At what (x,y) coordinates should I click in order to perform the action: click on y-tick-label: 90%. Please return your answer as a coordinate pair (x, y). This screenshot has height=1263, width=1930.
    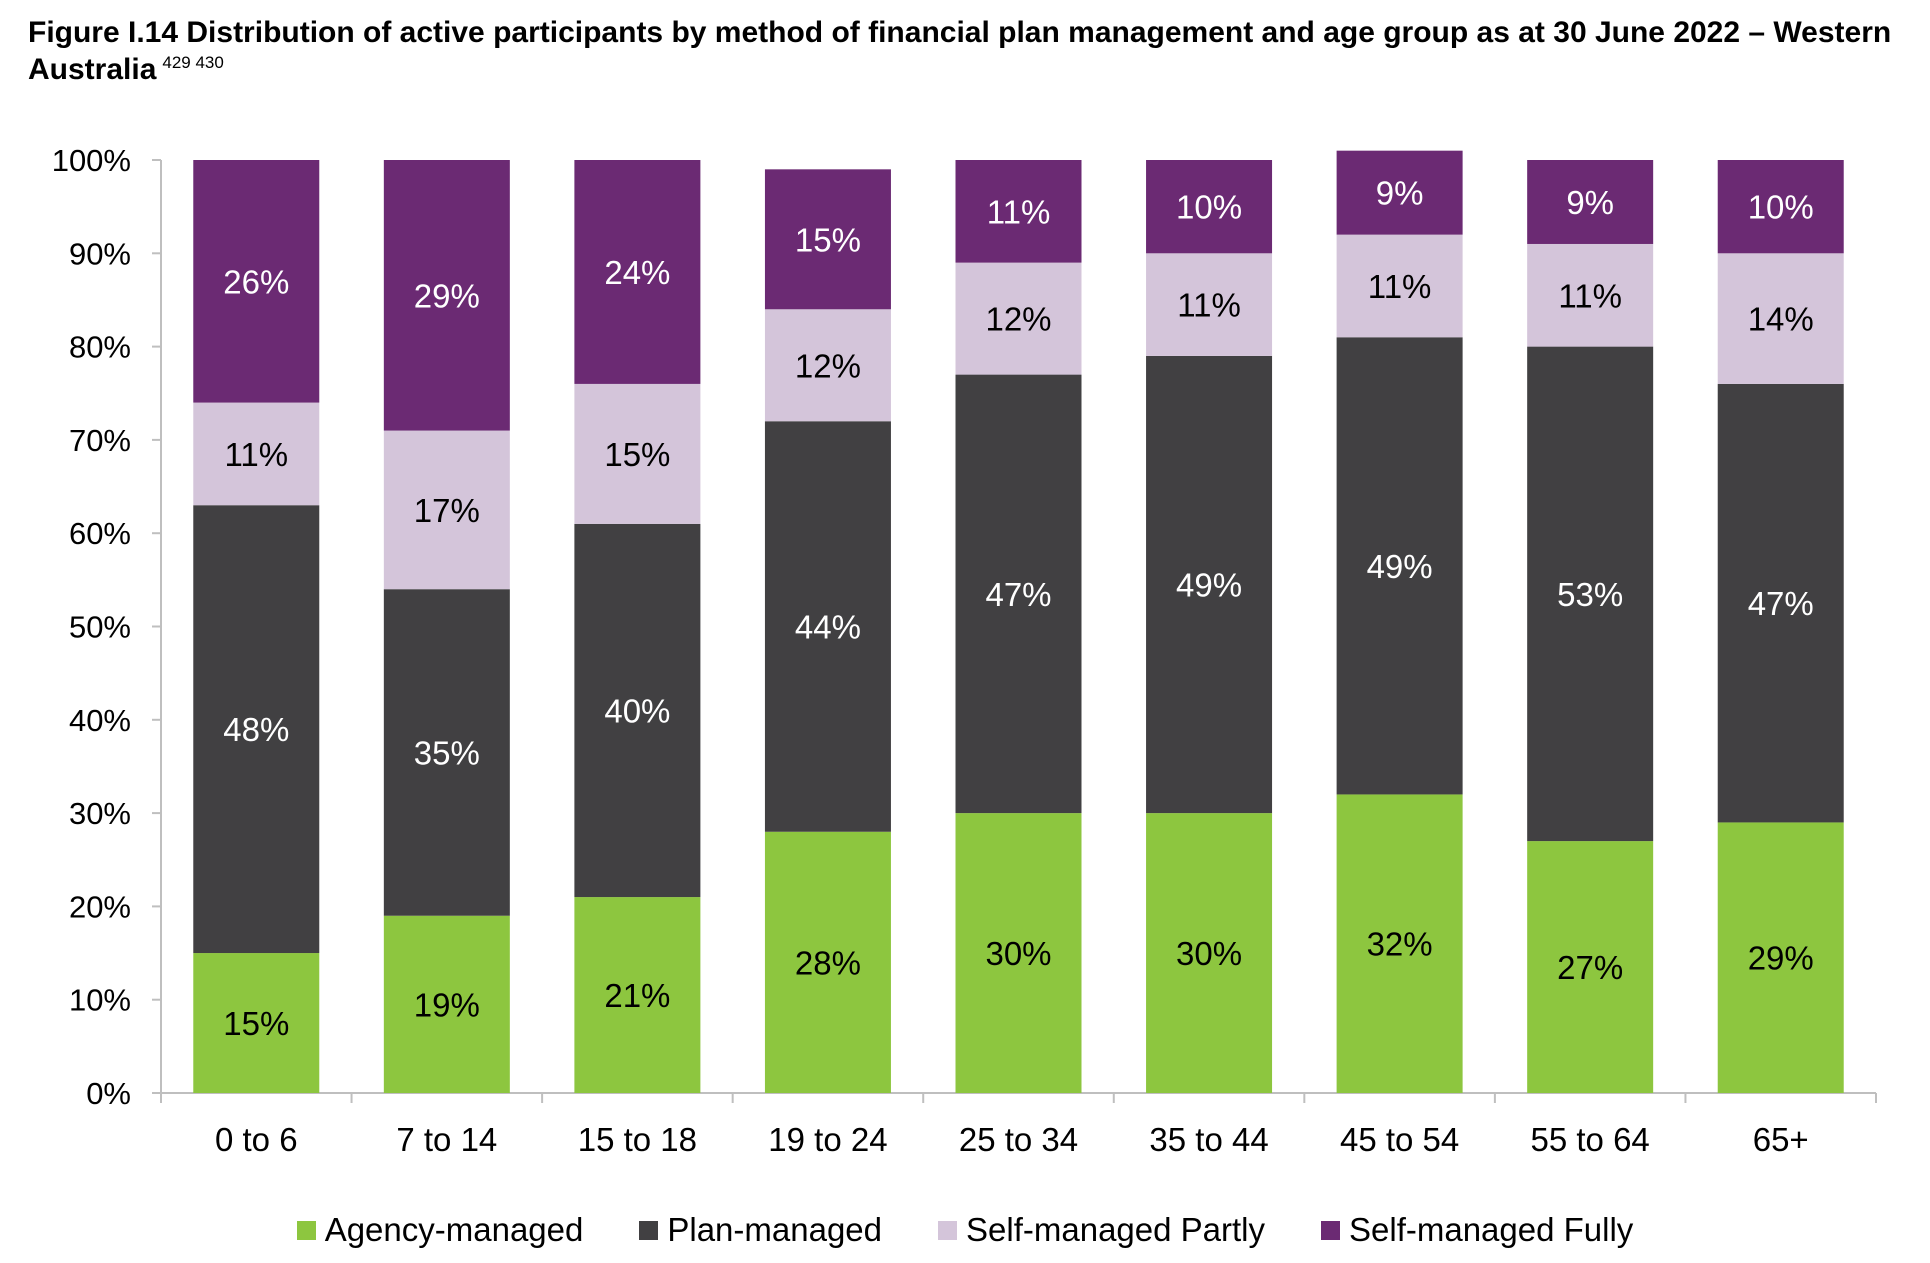
    Looking at the image, I should click on (100, 253).